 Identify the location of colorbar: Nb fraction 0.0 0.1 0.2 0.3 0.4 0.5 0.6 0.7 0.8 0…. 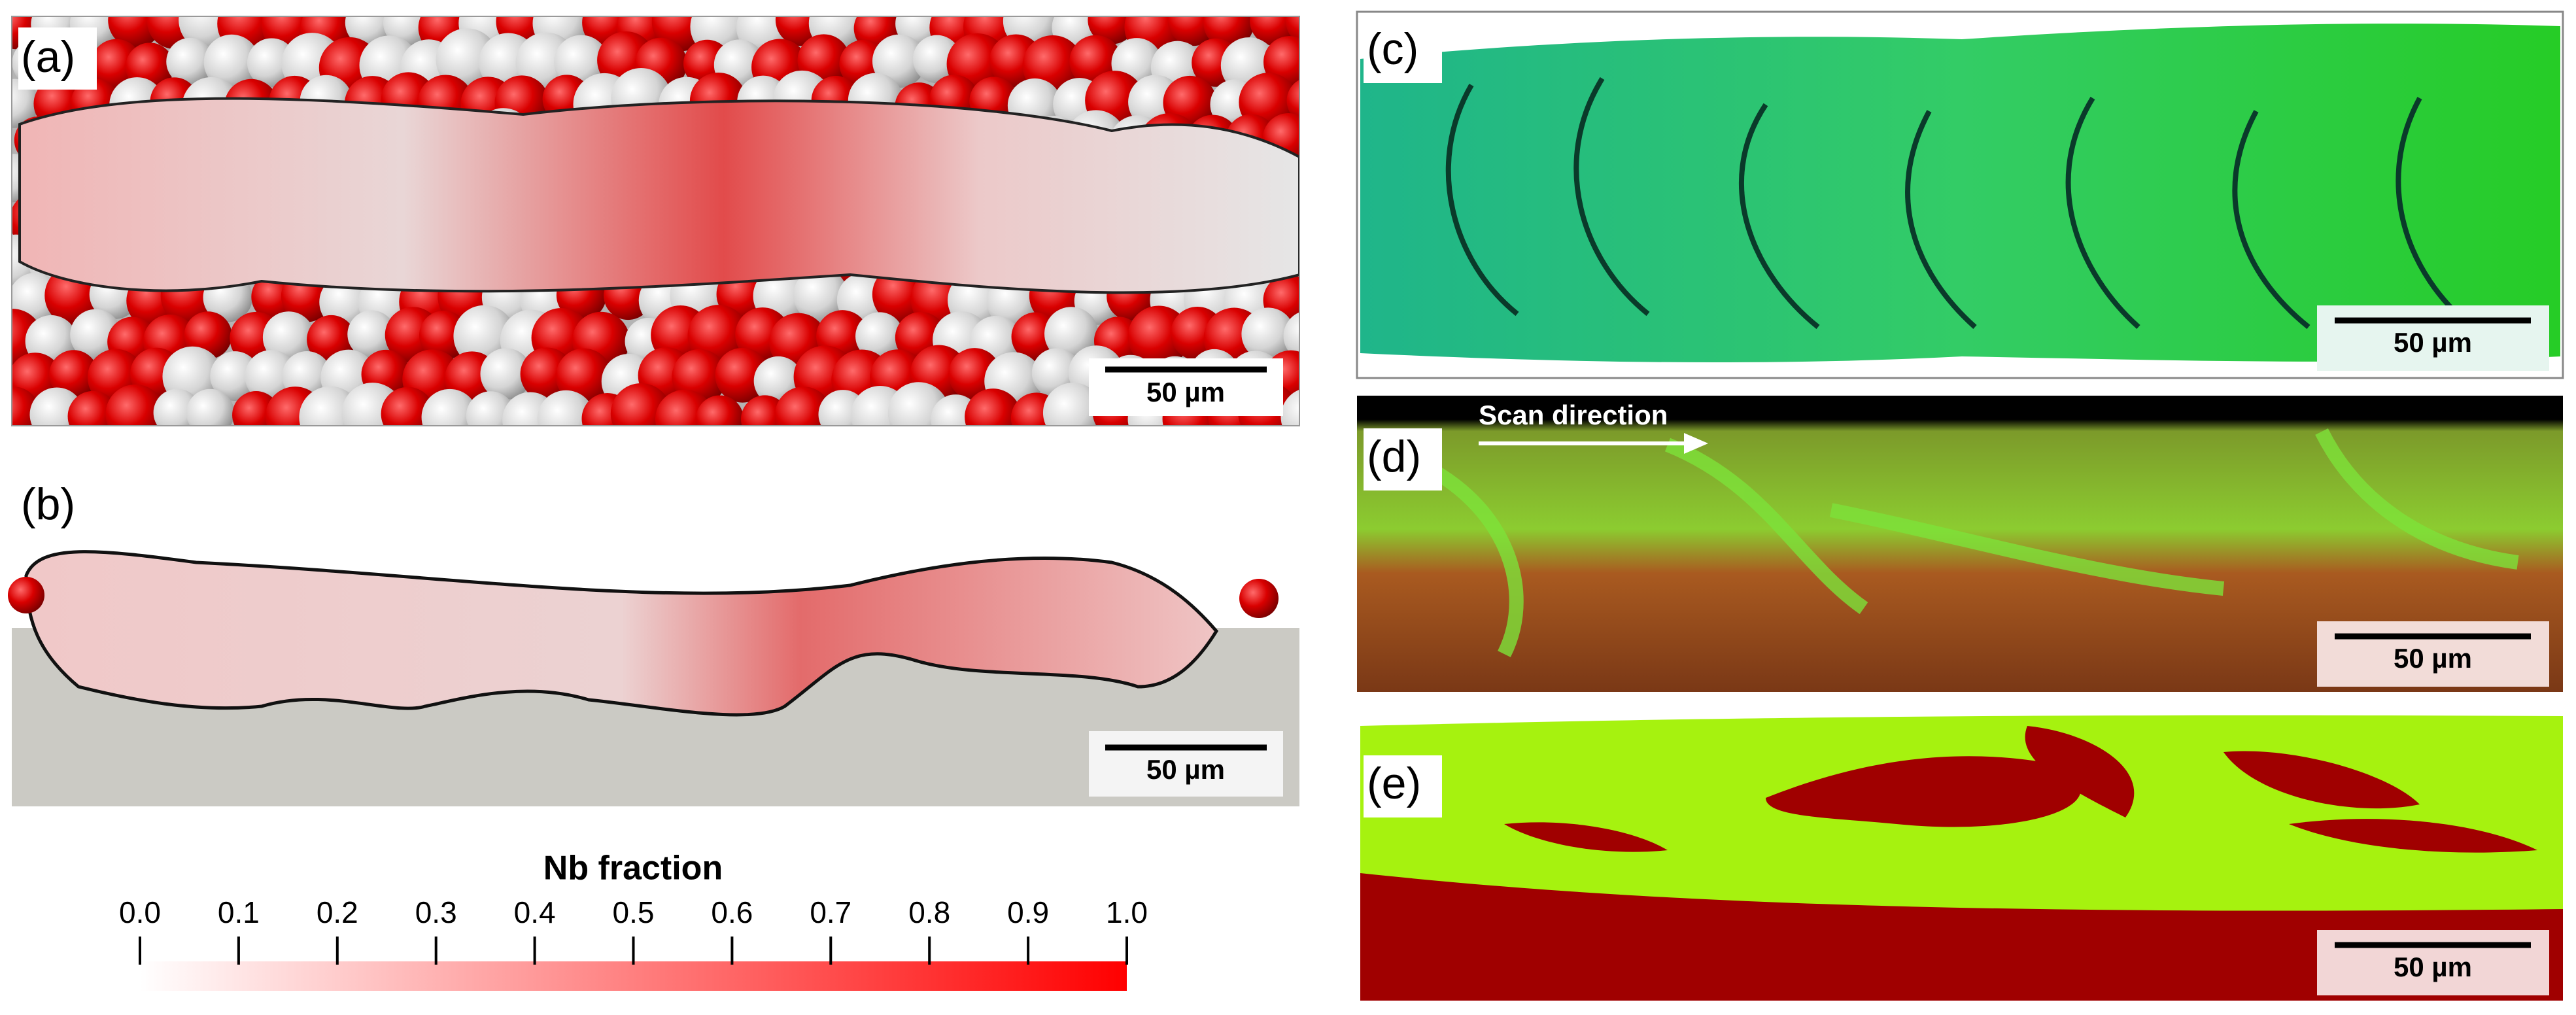
(633, 921).